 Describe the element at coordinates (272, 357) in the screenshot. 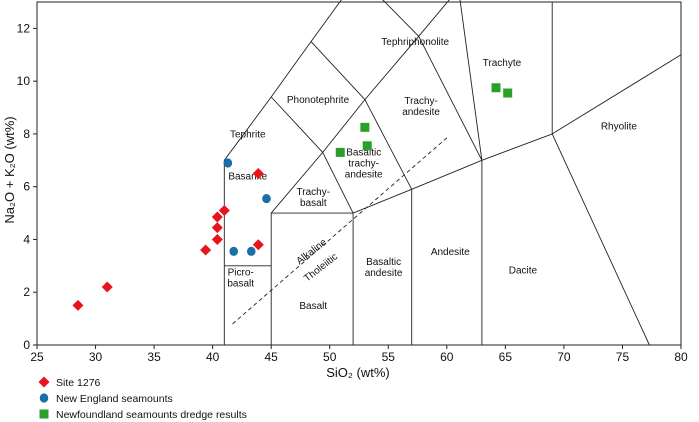

I see `x-tick-label: 45` at that location.